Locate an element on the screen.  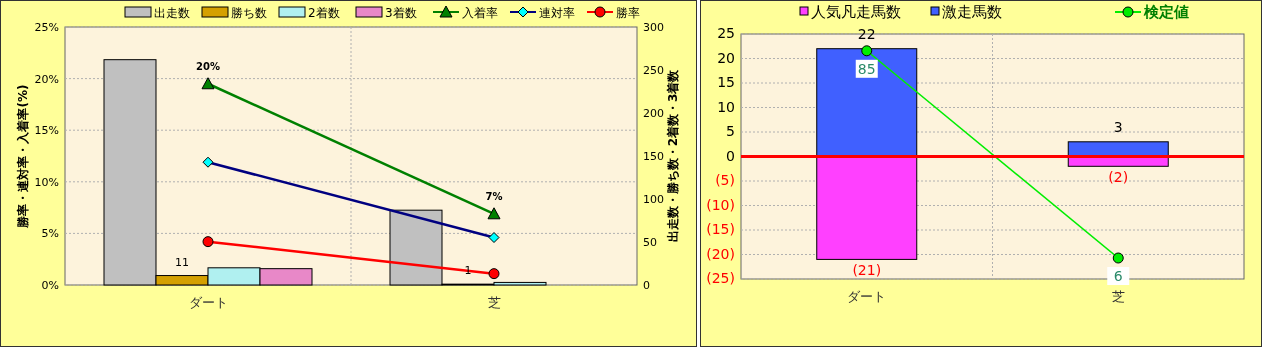
y2-tick-label: 100 is located at coordinates (653, 199).